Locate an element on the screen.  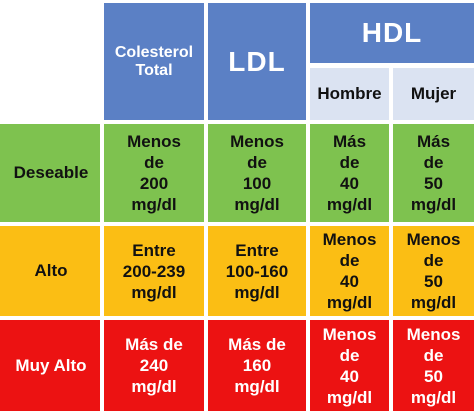
alto-ldl: Entre 100-160 mg/dl is located at coordinates (257, 271).